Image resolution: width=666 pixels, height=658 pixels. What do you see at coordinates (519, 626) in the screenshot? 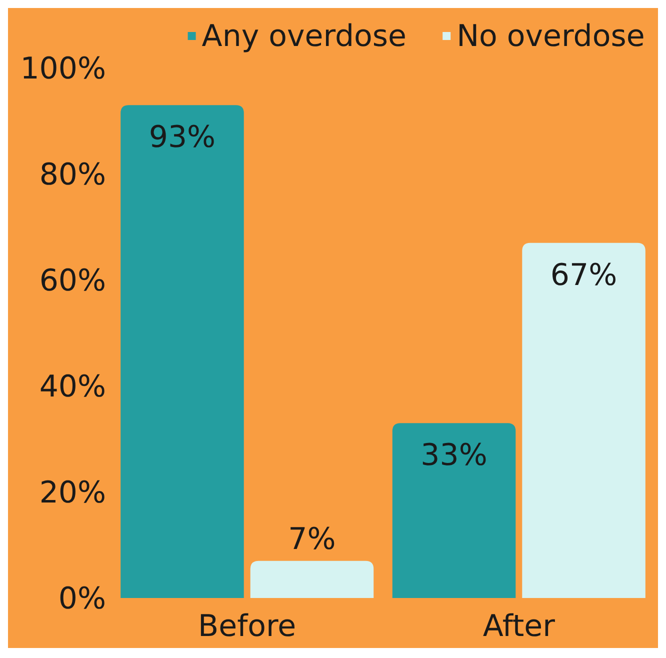
I see `x-tick-label: After` at bounding box center [519, 626].